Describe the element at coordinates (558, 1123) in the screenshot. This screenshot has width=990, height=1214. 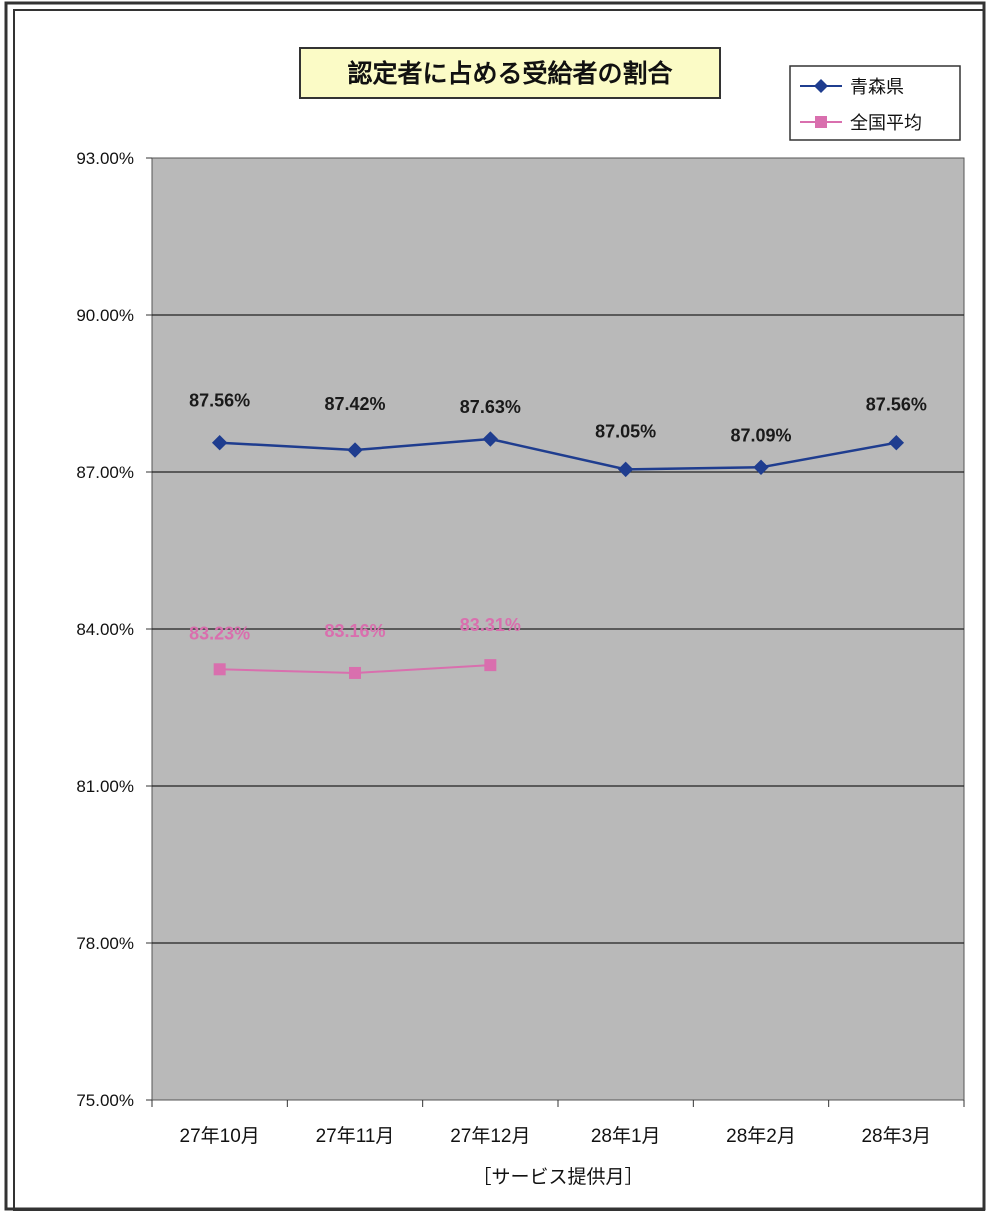
I see `x-axis-ticks: 27年10月 27年11月 27年12月 28年1月 28年2月 28年3月` at that location.